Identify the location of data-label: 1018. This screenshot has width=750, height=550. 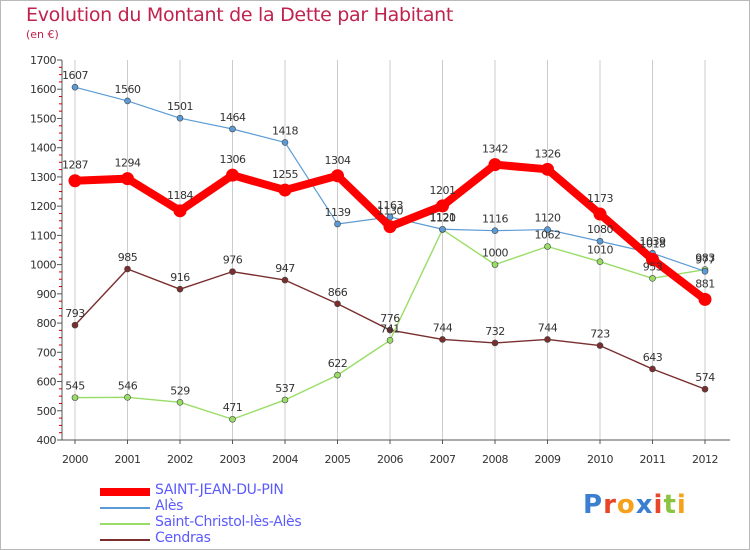
(653, 243).